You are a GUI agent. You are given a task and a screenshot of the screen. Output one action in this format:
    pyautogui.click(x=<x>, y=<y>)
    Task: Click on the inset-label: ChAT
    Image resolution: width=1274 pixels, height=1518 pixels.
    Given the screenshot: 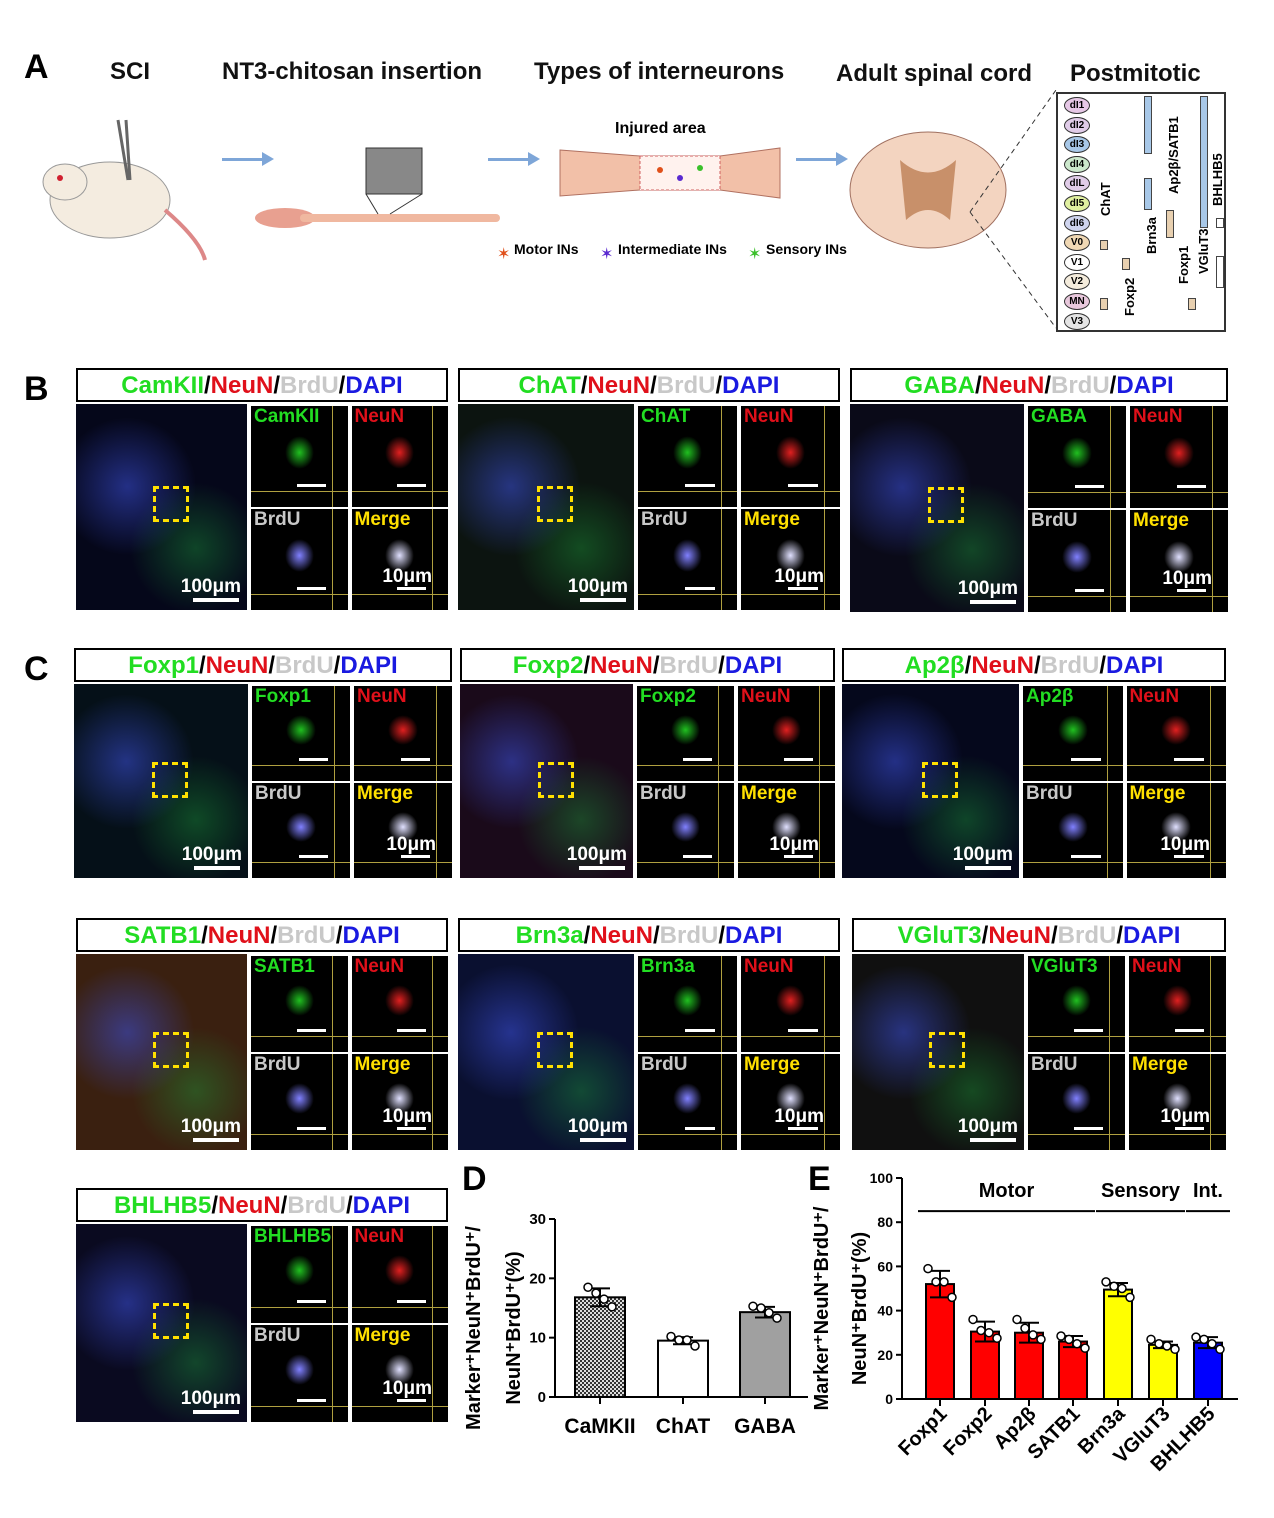 What is the action you would take?
    pyautogui.click(x=666, y=416)
    